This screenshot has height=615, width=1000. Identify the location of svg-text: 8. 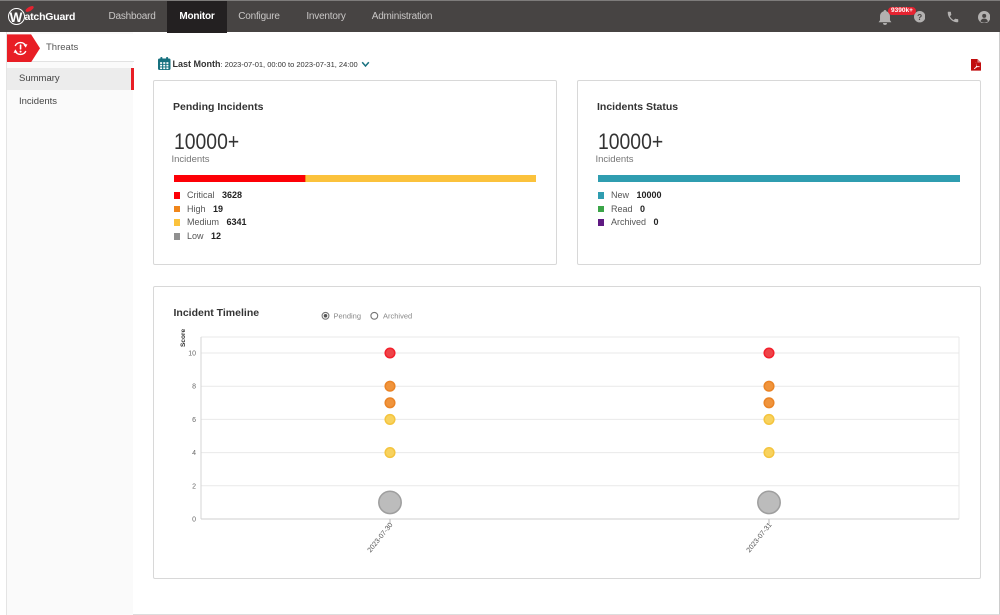
(194, 387).